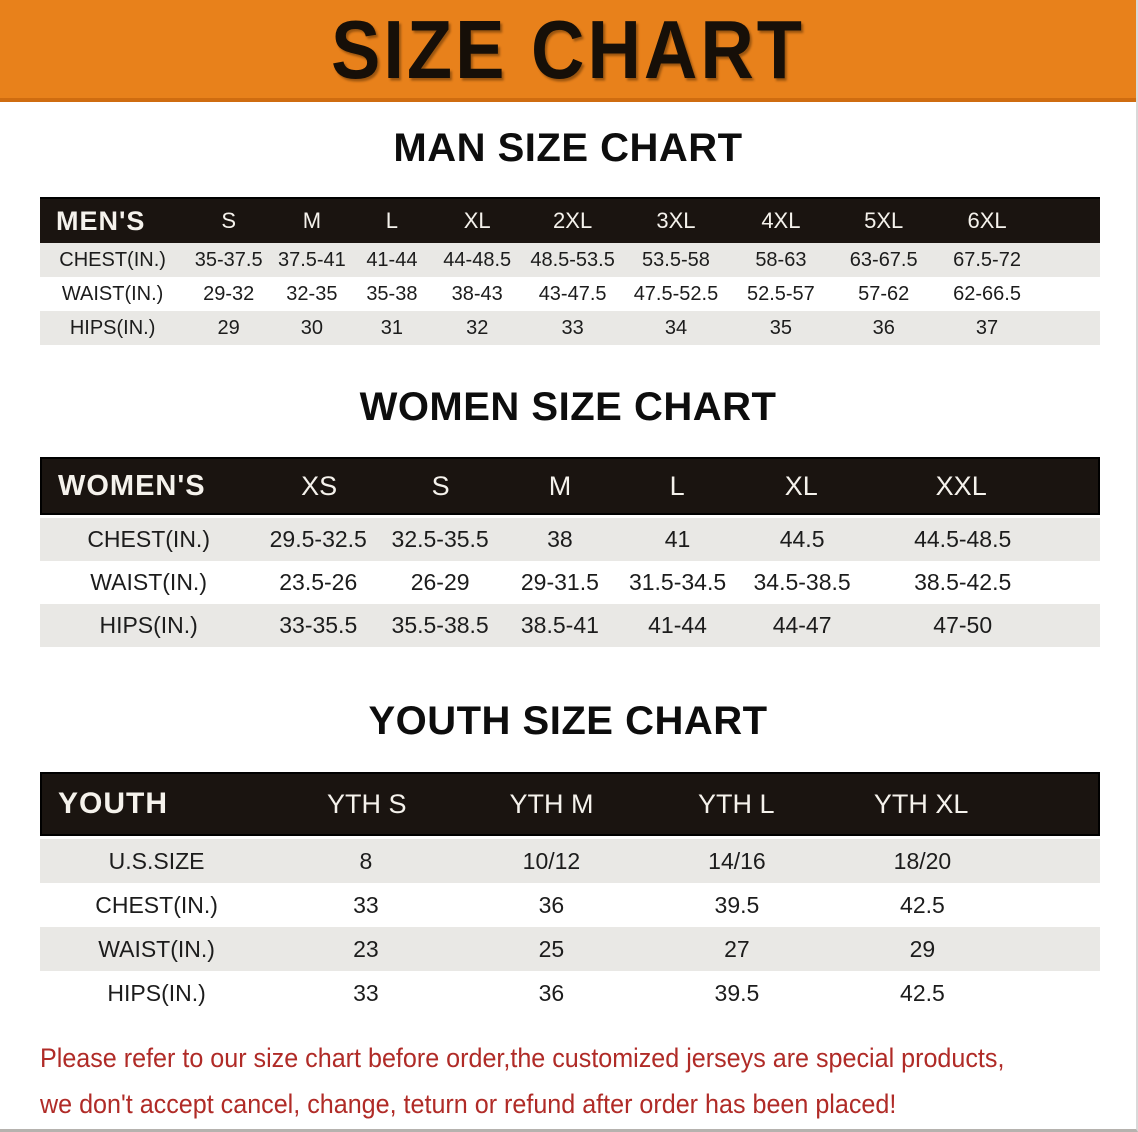 This screenshot has height=1132, width=1138. Describe the element at coordinates (570, 993) in the screenshot. I see `table-row-hips: HIPS(IN.) 33 36 39.5 42.5` at that location.